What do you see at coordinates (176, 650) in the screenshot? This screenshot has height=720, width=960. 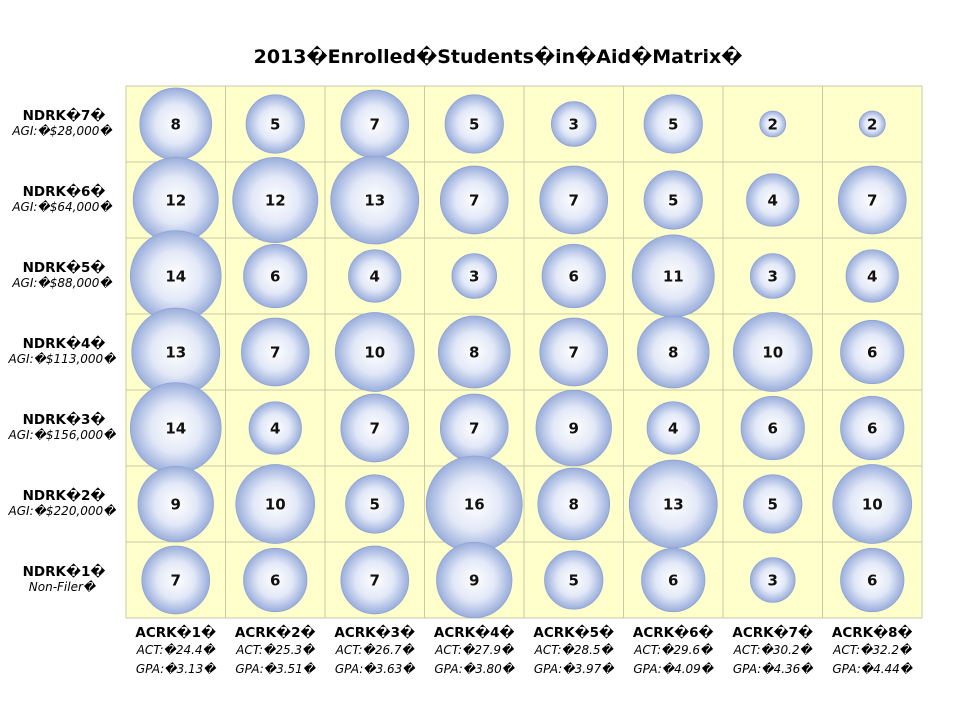 I see `column-act: ACT:�24.4�` at bounding box center [176, 650].